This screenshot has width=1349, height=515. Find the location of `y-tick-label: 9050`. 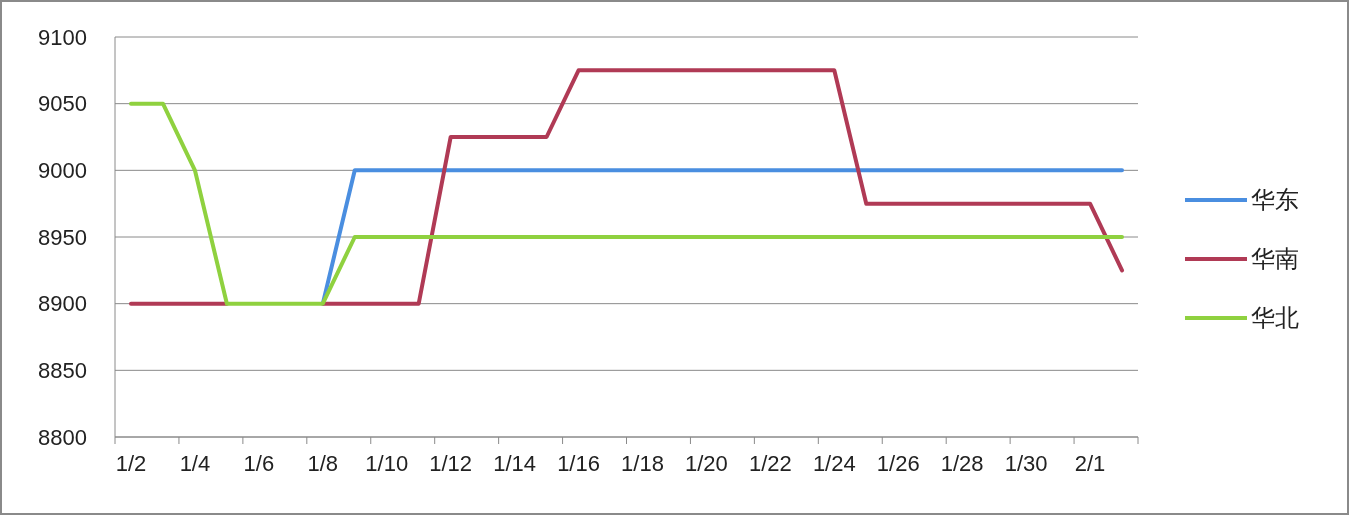

y-tick-label: 9050 is located at coordinates (62, 104).